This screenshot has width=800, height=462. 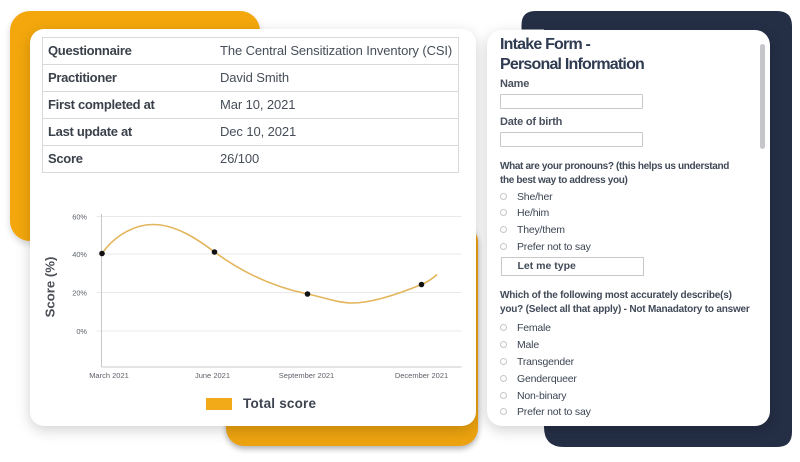 I want to click on svg-text: Score (%), so click(x=50, y=287).